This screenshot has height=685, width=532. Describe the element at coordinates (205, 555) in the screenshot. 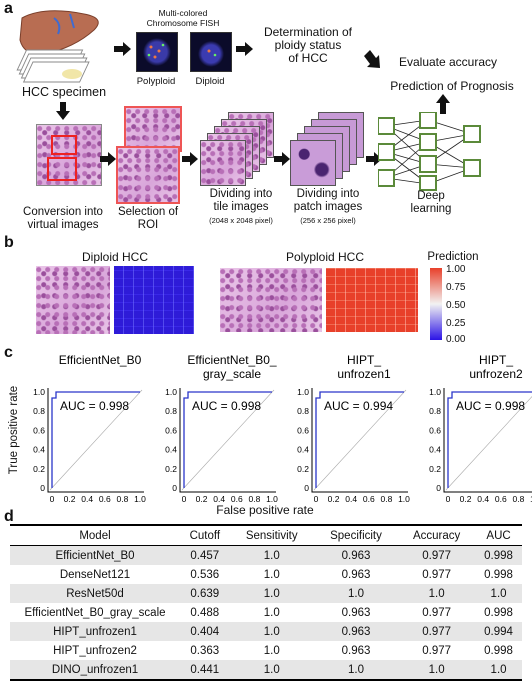

I see `metric-cell: 0.457` at that location.